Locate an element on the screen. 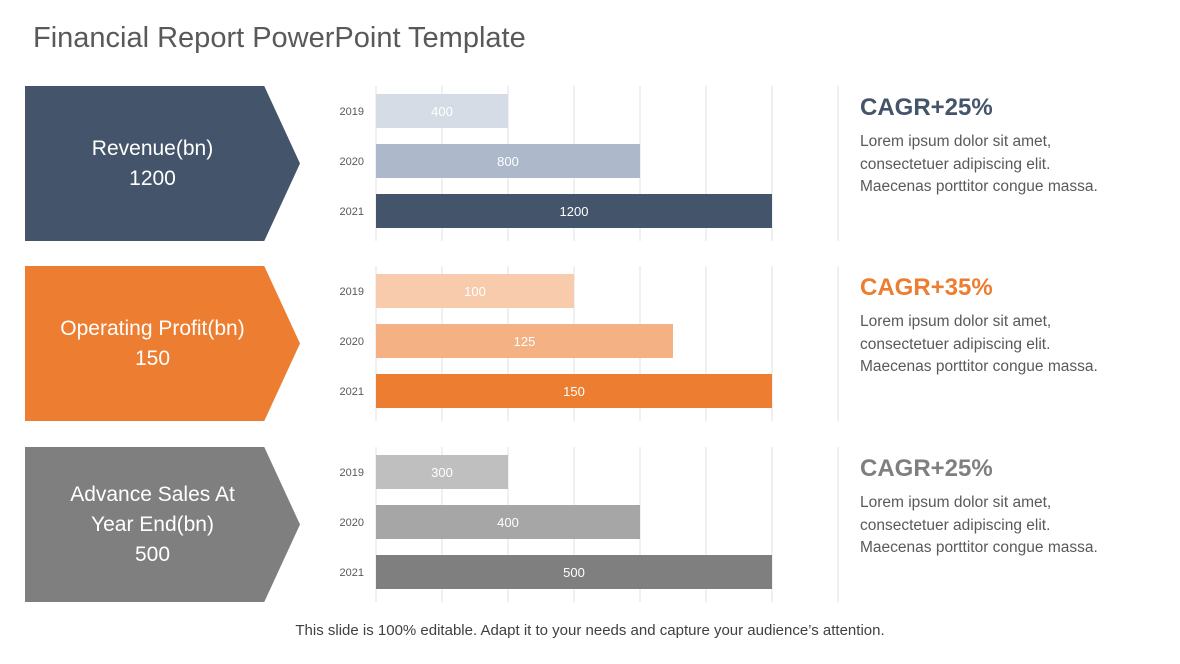 The height and width of the screenshot is (664, 1180). bar-chart: 2019 100 2020 125 2021 150 is located at coordinates (589, 343).